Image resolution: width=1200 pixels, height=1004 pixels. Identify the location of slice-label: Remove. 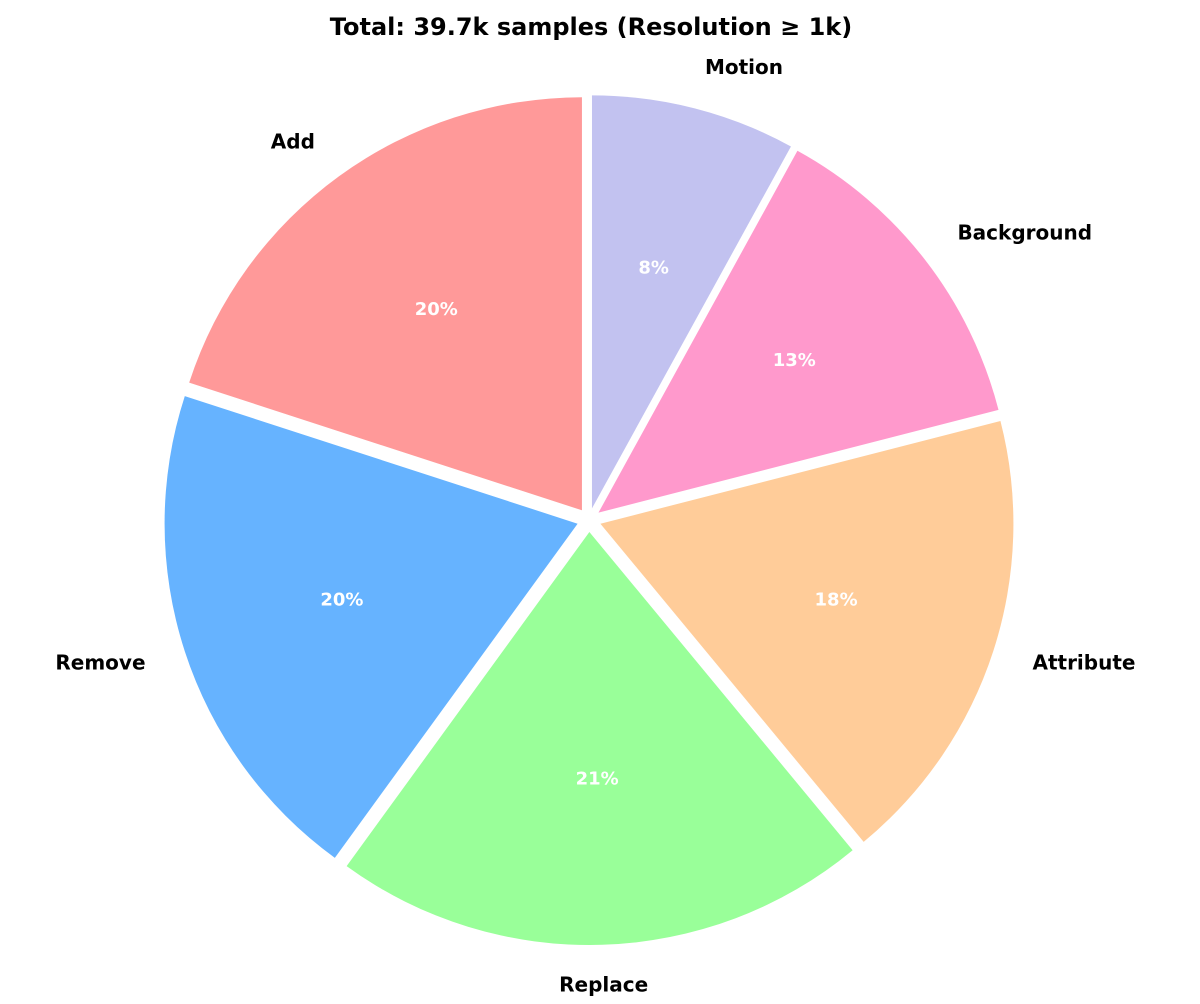
(100, 663).